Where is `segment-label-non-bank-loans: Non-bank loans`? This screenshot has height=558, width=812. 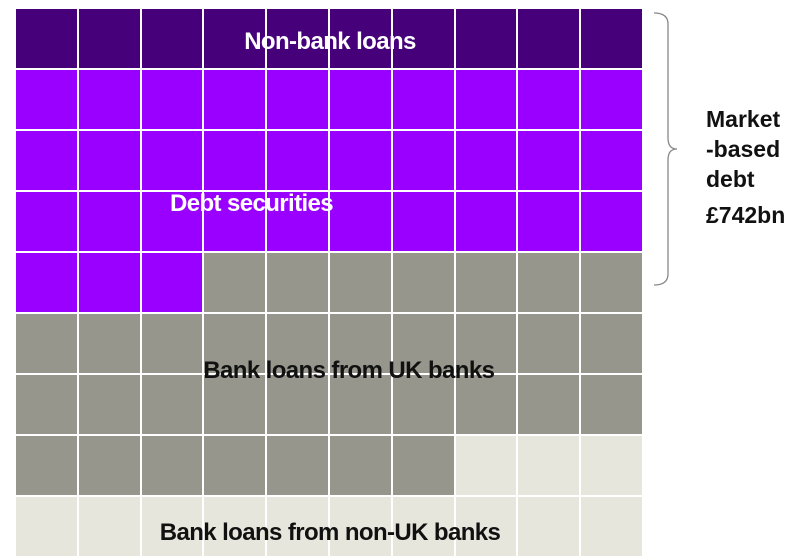
segment-label-non-bank-loans: Non-bank loans is located at coordinates (330, 41).